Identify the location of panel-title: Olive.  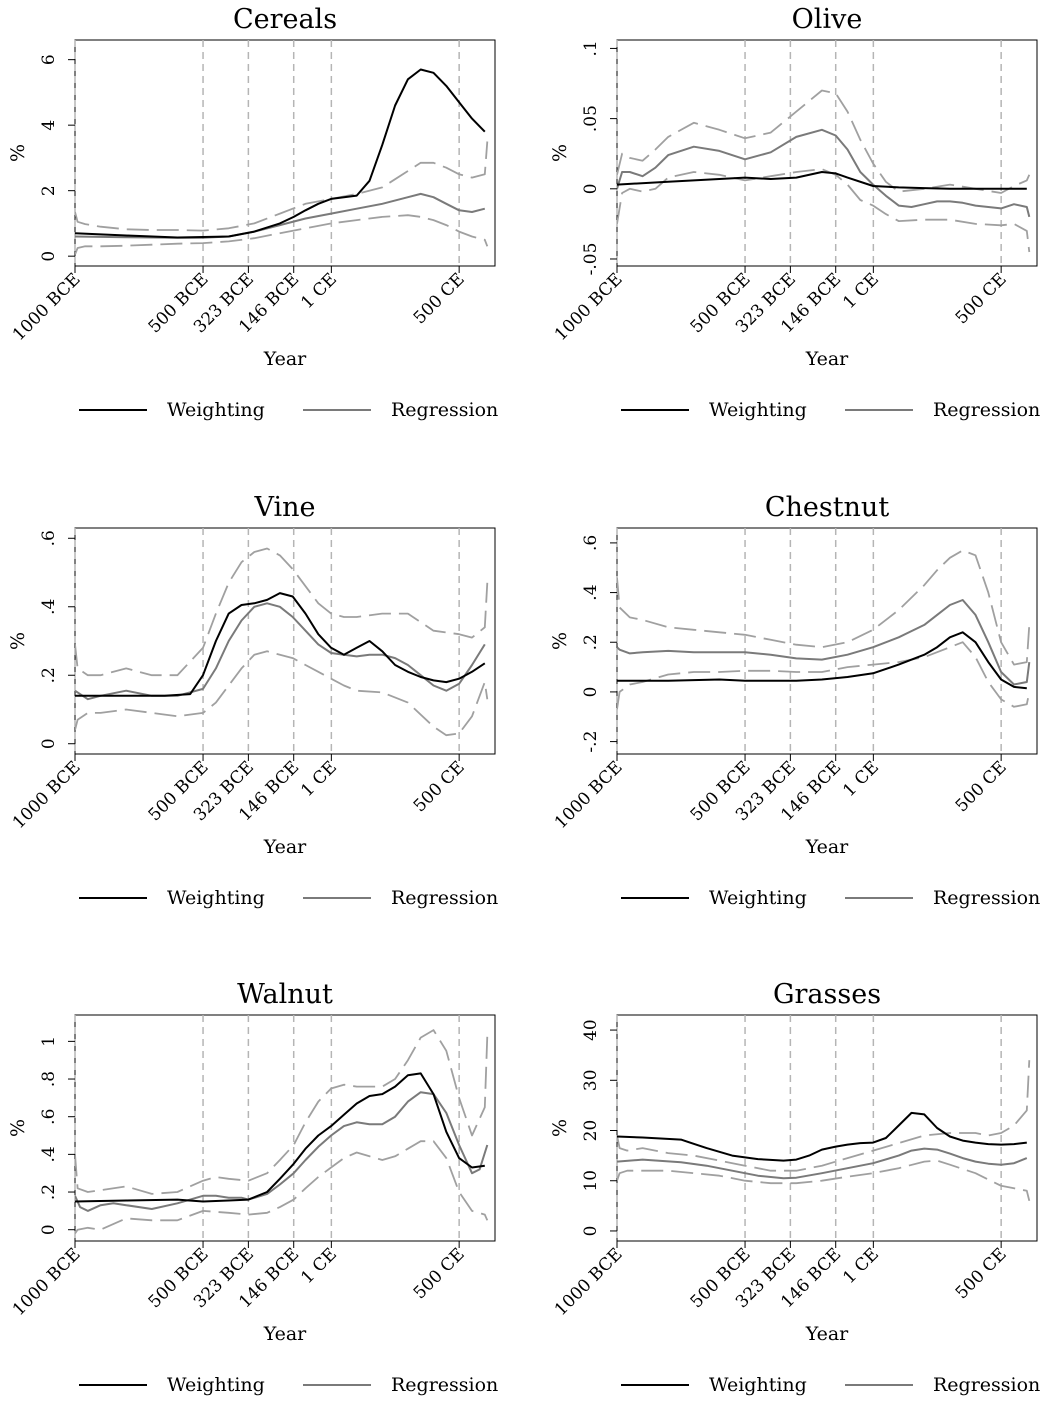
(827, 19).